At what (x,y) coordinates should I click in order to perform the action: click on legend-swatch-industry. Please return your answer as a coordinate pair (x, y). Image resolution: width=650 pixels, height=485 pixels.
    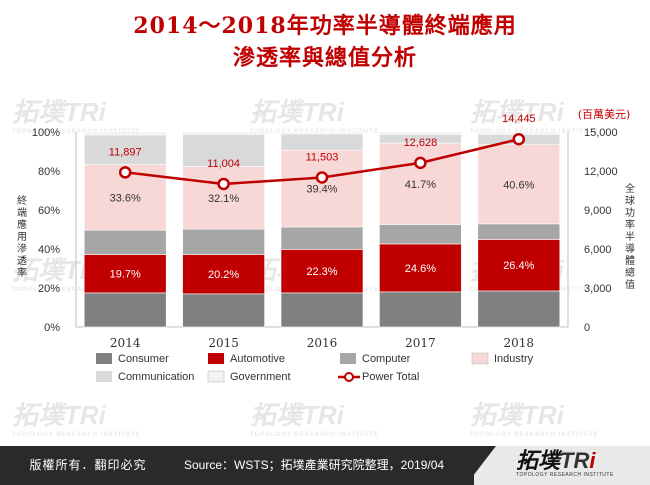
    Looking at the image, I should click on (480, 358).